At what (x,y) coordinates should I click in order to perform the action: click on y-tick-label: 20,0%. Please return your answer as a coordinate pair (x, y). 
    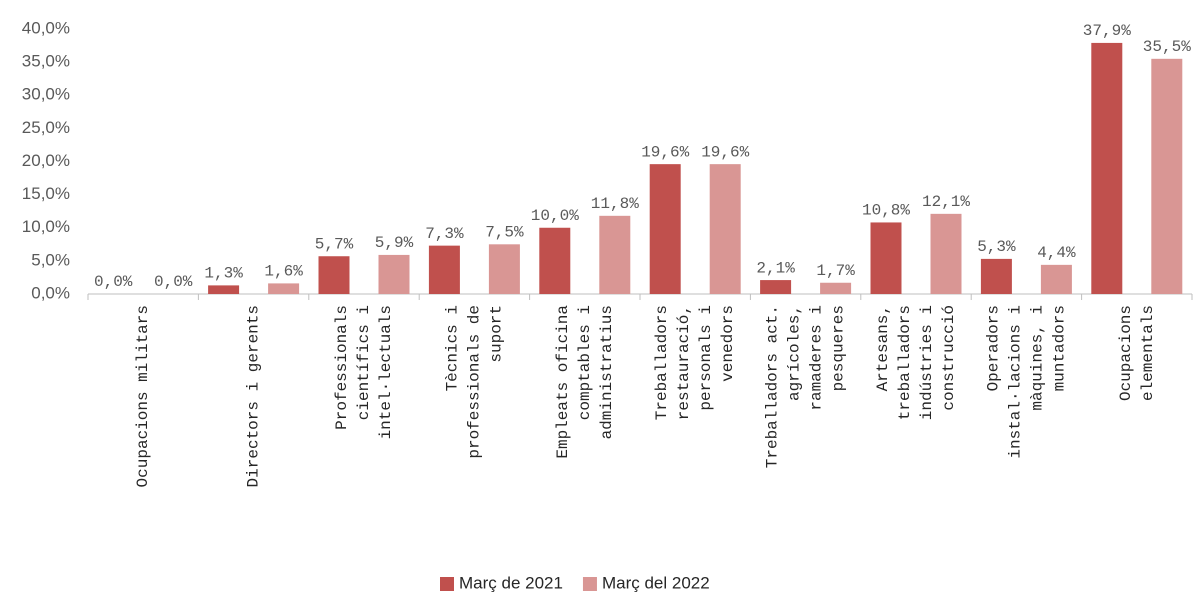
    Looking at the image, I should click on (46, 160).